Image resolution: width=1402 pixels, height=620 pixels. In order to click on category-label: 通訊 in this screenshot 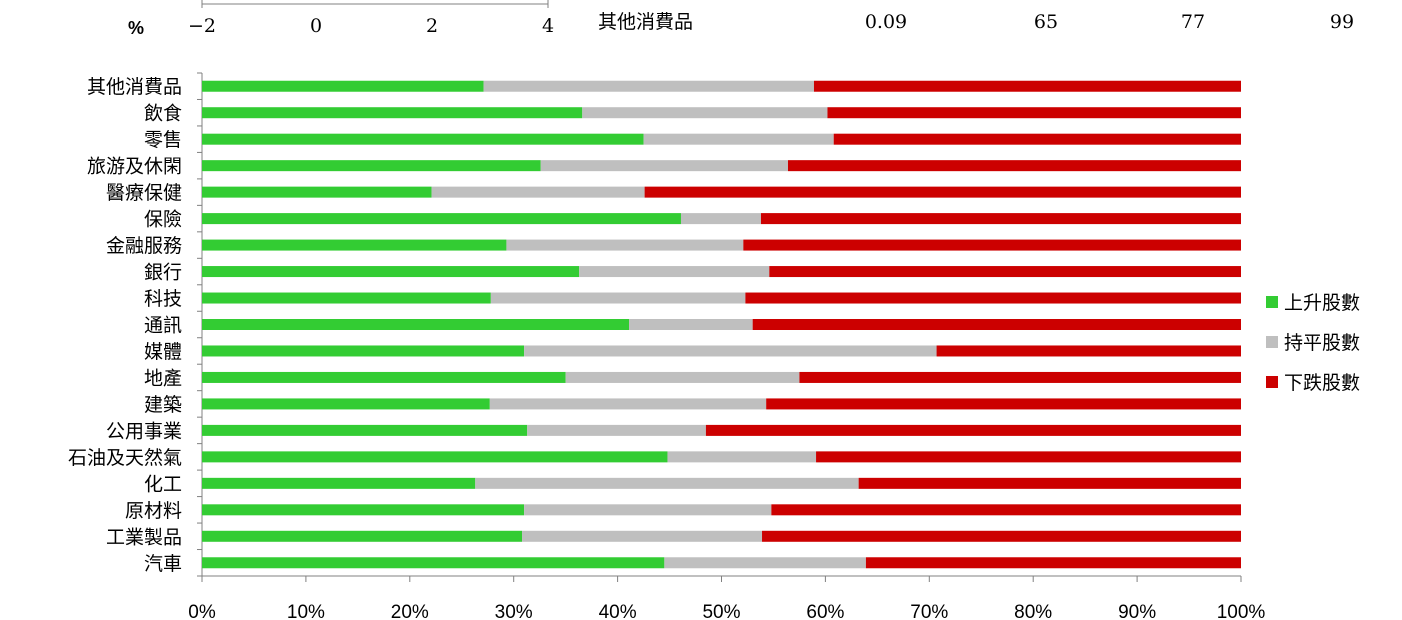, I will do `click(163, 326)`.